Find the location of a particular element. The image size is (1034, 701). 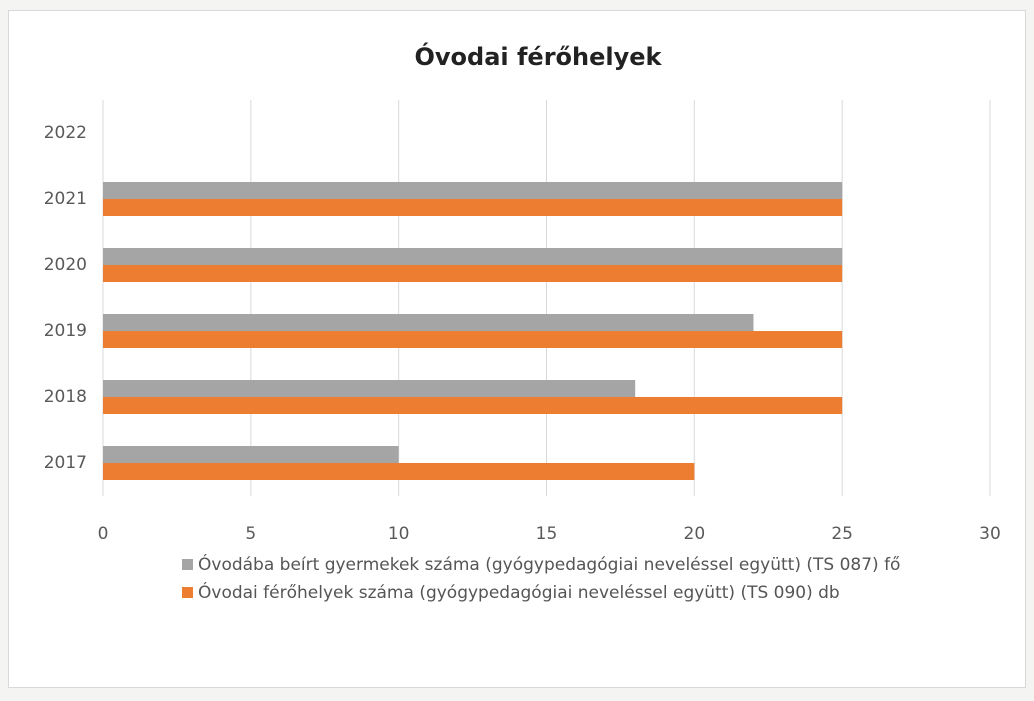

y-tick-label: 2017 is located at coordinates (65, 463).